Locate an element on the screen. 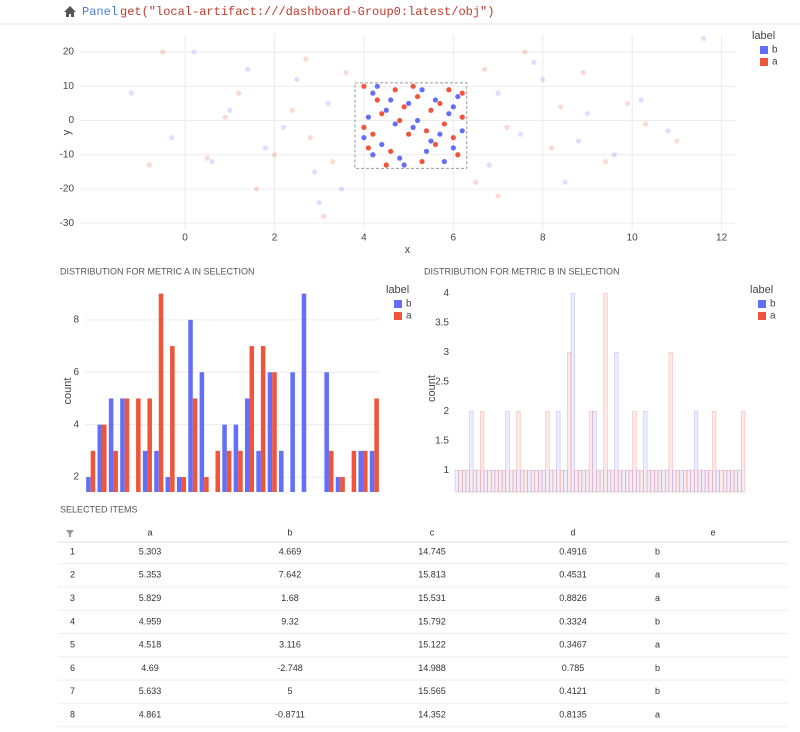  table-cell: 15.792 is located at coordinates (432, 621).